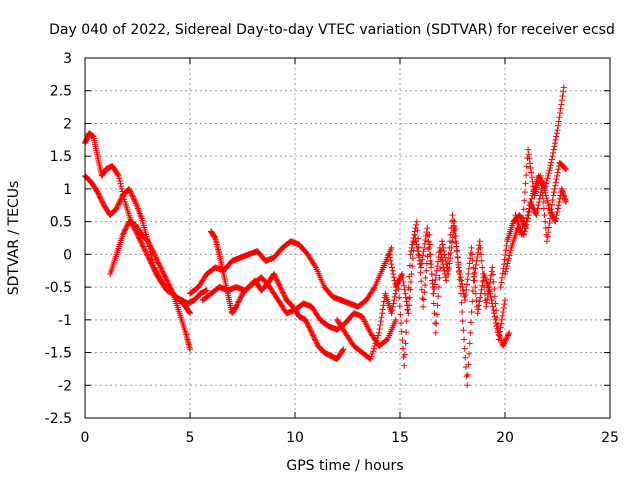  I want to click on series-track-a, so click(146, 218).